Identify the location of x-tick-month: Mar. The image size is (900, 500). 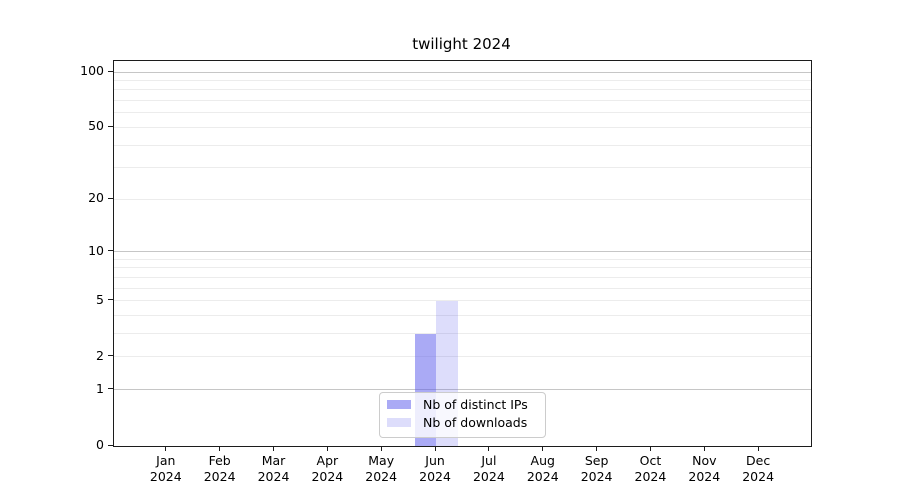
(273, 460).